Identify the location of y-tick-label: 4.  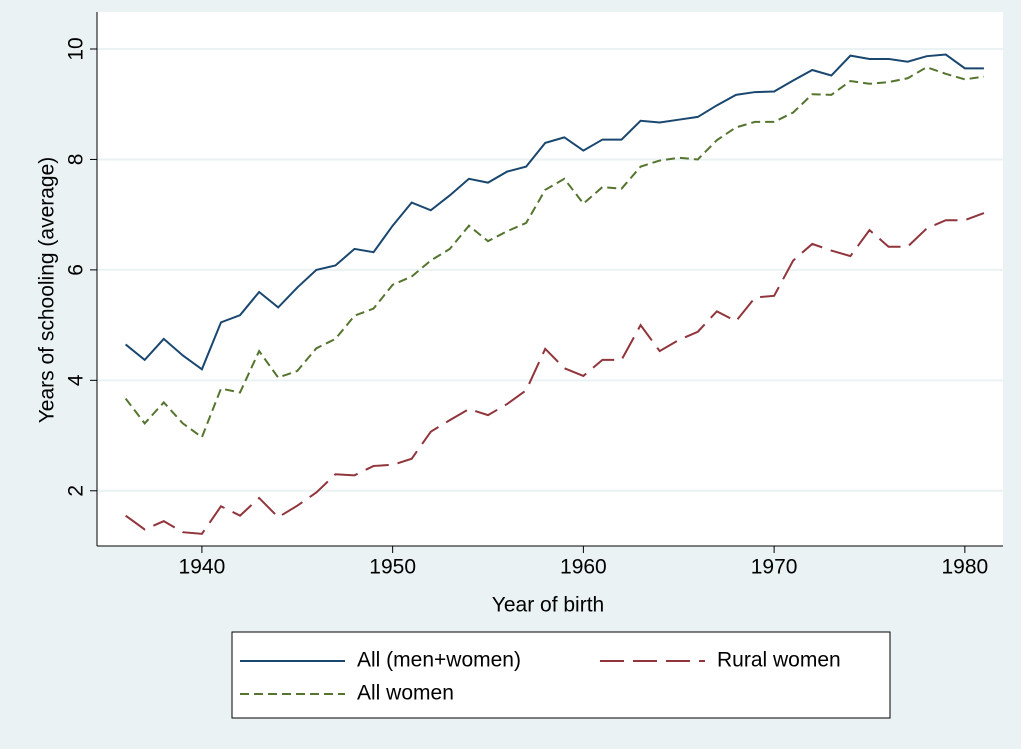
(76, 380).